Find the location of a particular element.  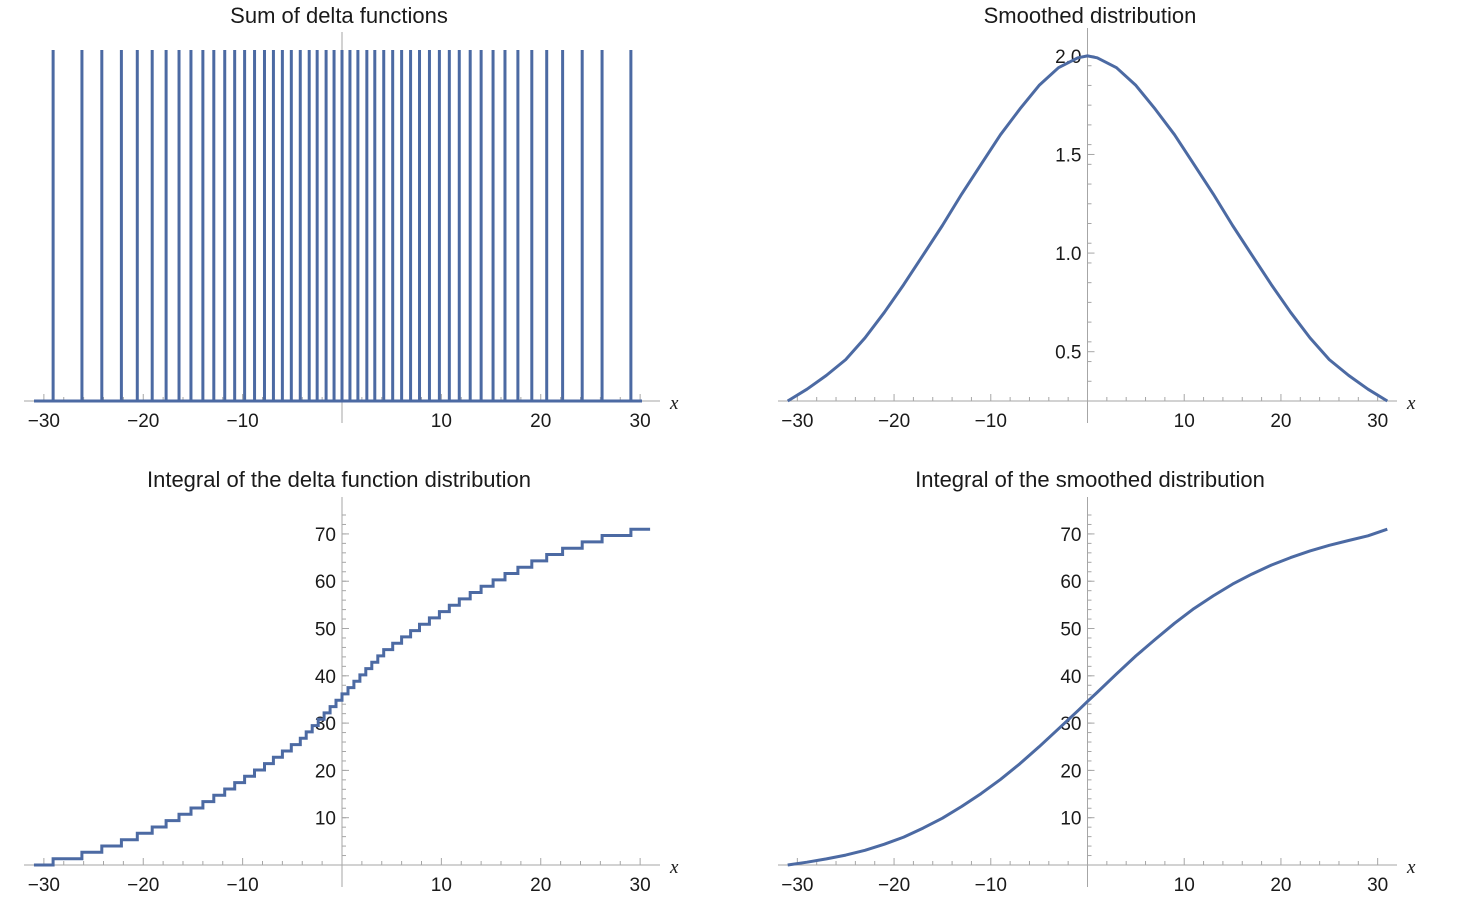

chart-title: Smoothed distribution is located at coordinates (1090, 15).